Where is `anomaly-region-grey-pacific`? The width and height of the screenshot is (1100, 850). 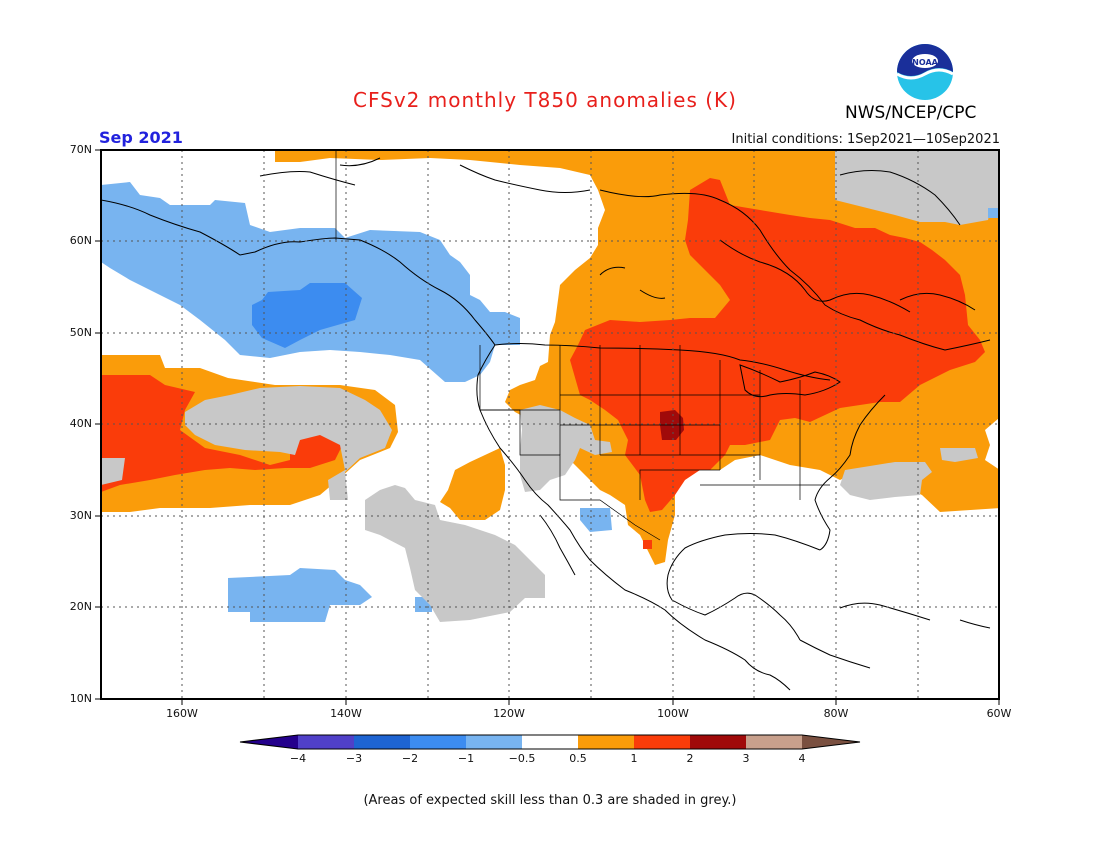
anomaly-region-grey-pacific is located at coordinates (288, 443).